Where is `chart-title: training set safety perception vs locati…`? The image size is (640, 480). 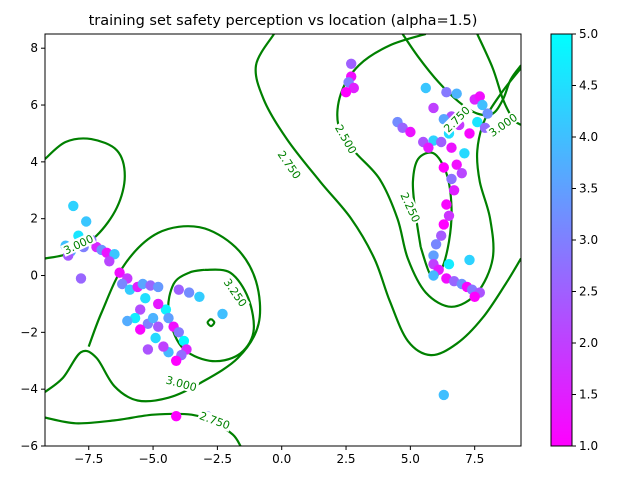
chart-title: training set safety perception vs locati… is located at coordinates (283, 21).